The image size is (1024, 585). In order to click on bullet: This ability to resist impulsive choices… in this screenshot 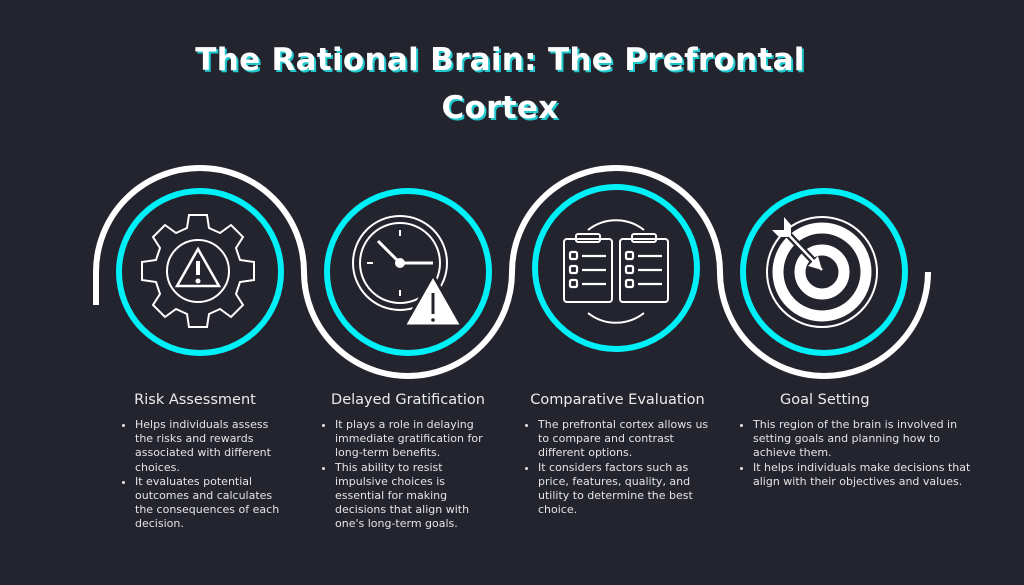, I will do `click(414, 496)`.